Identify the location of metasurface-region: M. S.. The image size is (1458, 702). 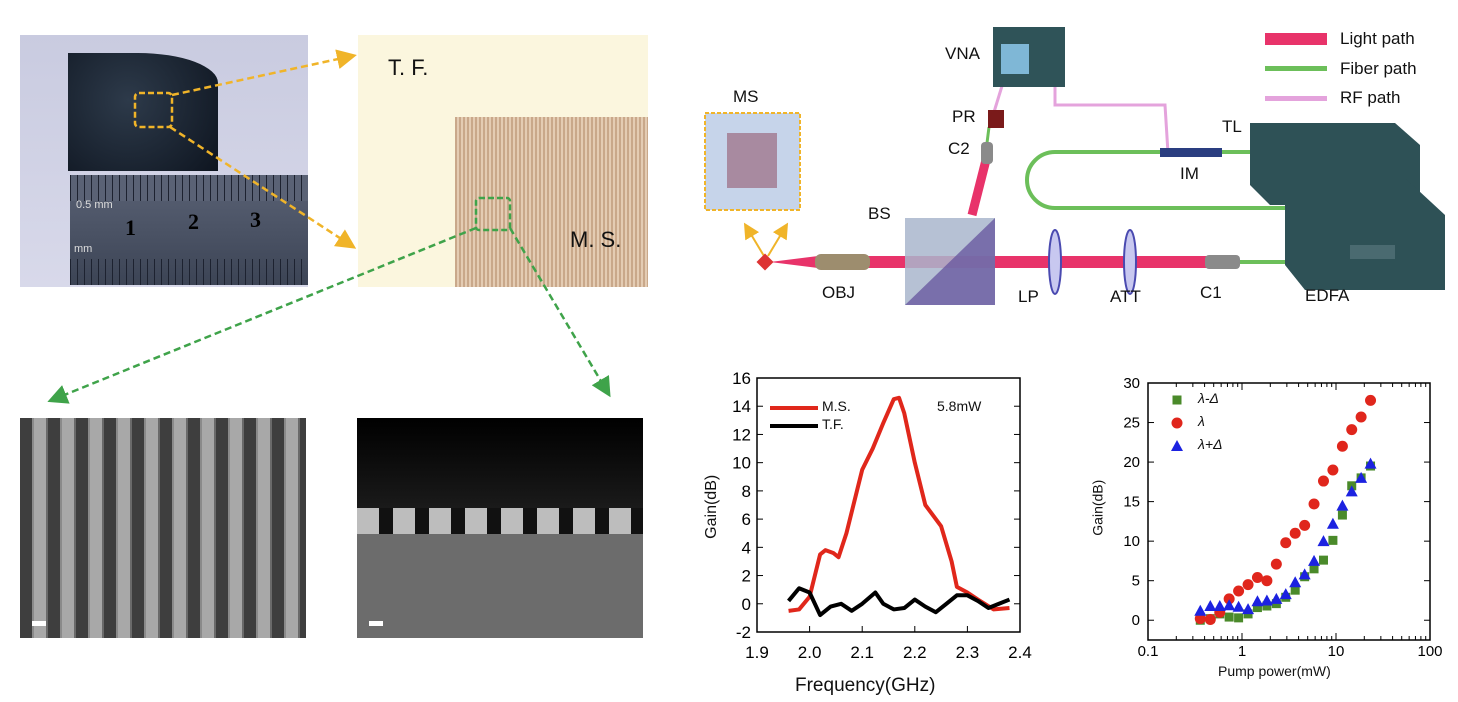
(551, 202).